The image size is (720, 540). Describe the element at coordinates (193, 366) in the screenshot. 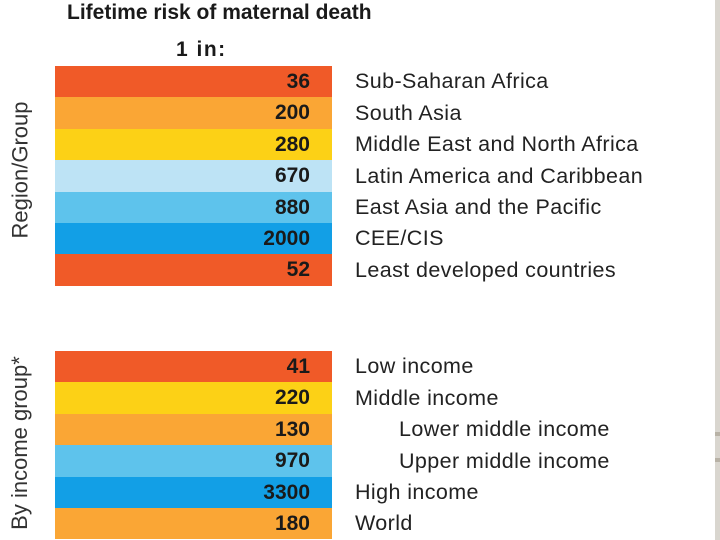

I see `risk-bar: 41` at that location.